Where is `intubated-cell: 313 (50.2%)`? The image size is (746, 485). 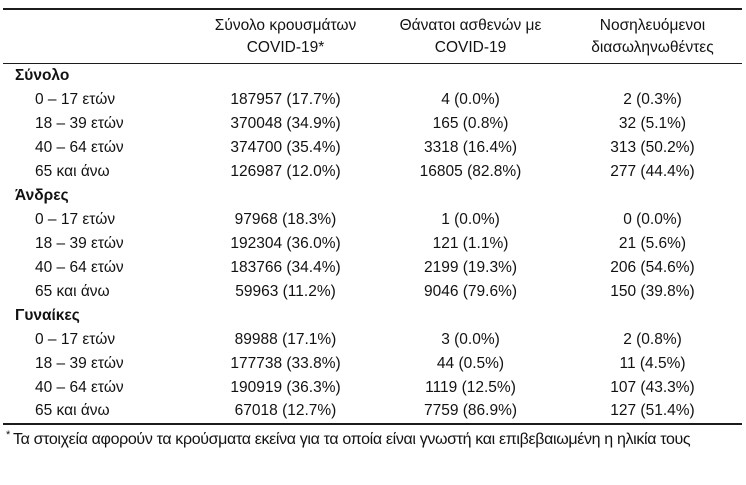
intubated-cell: 313 (50.2%) is located at coordinates (652, 147).